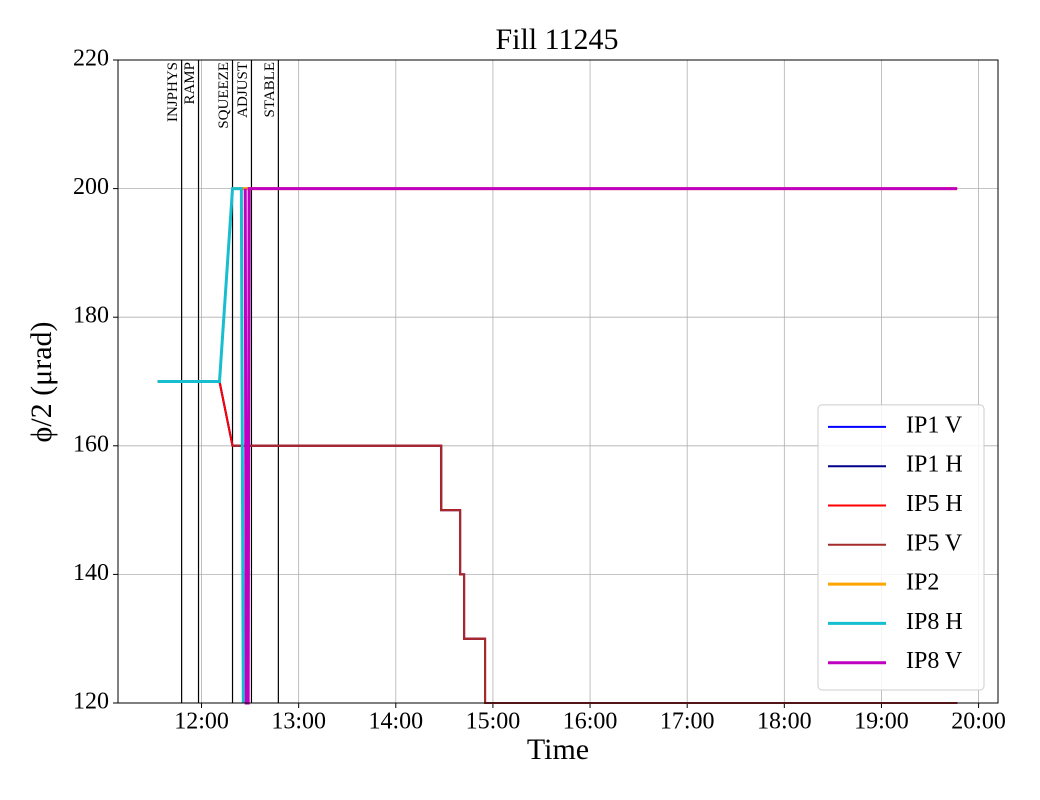 This screenshot has width=1040, height=800. What do you see at coordinates (270, 89) in the screenshot?
I see `phase-label: STABLE` at bounding box center [270, 89].